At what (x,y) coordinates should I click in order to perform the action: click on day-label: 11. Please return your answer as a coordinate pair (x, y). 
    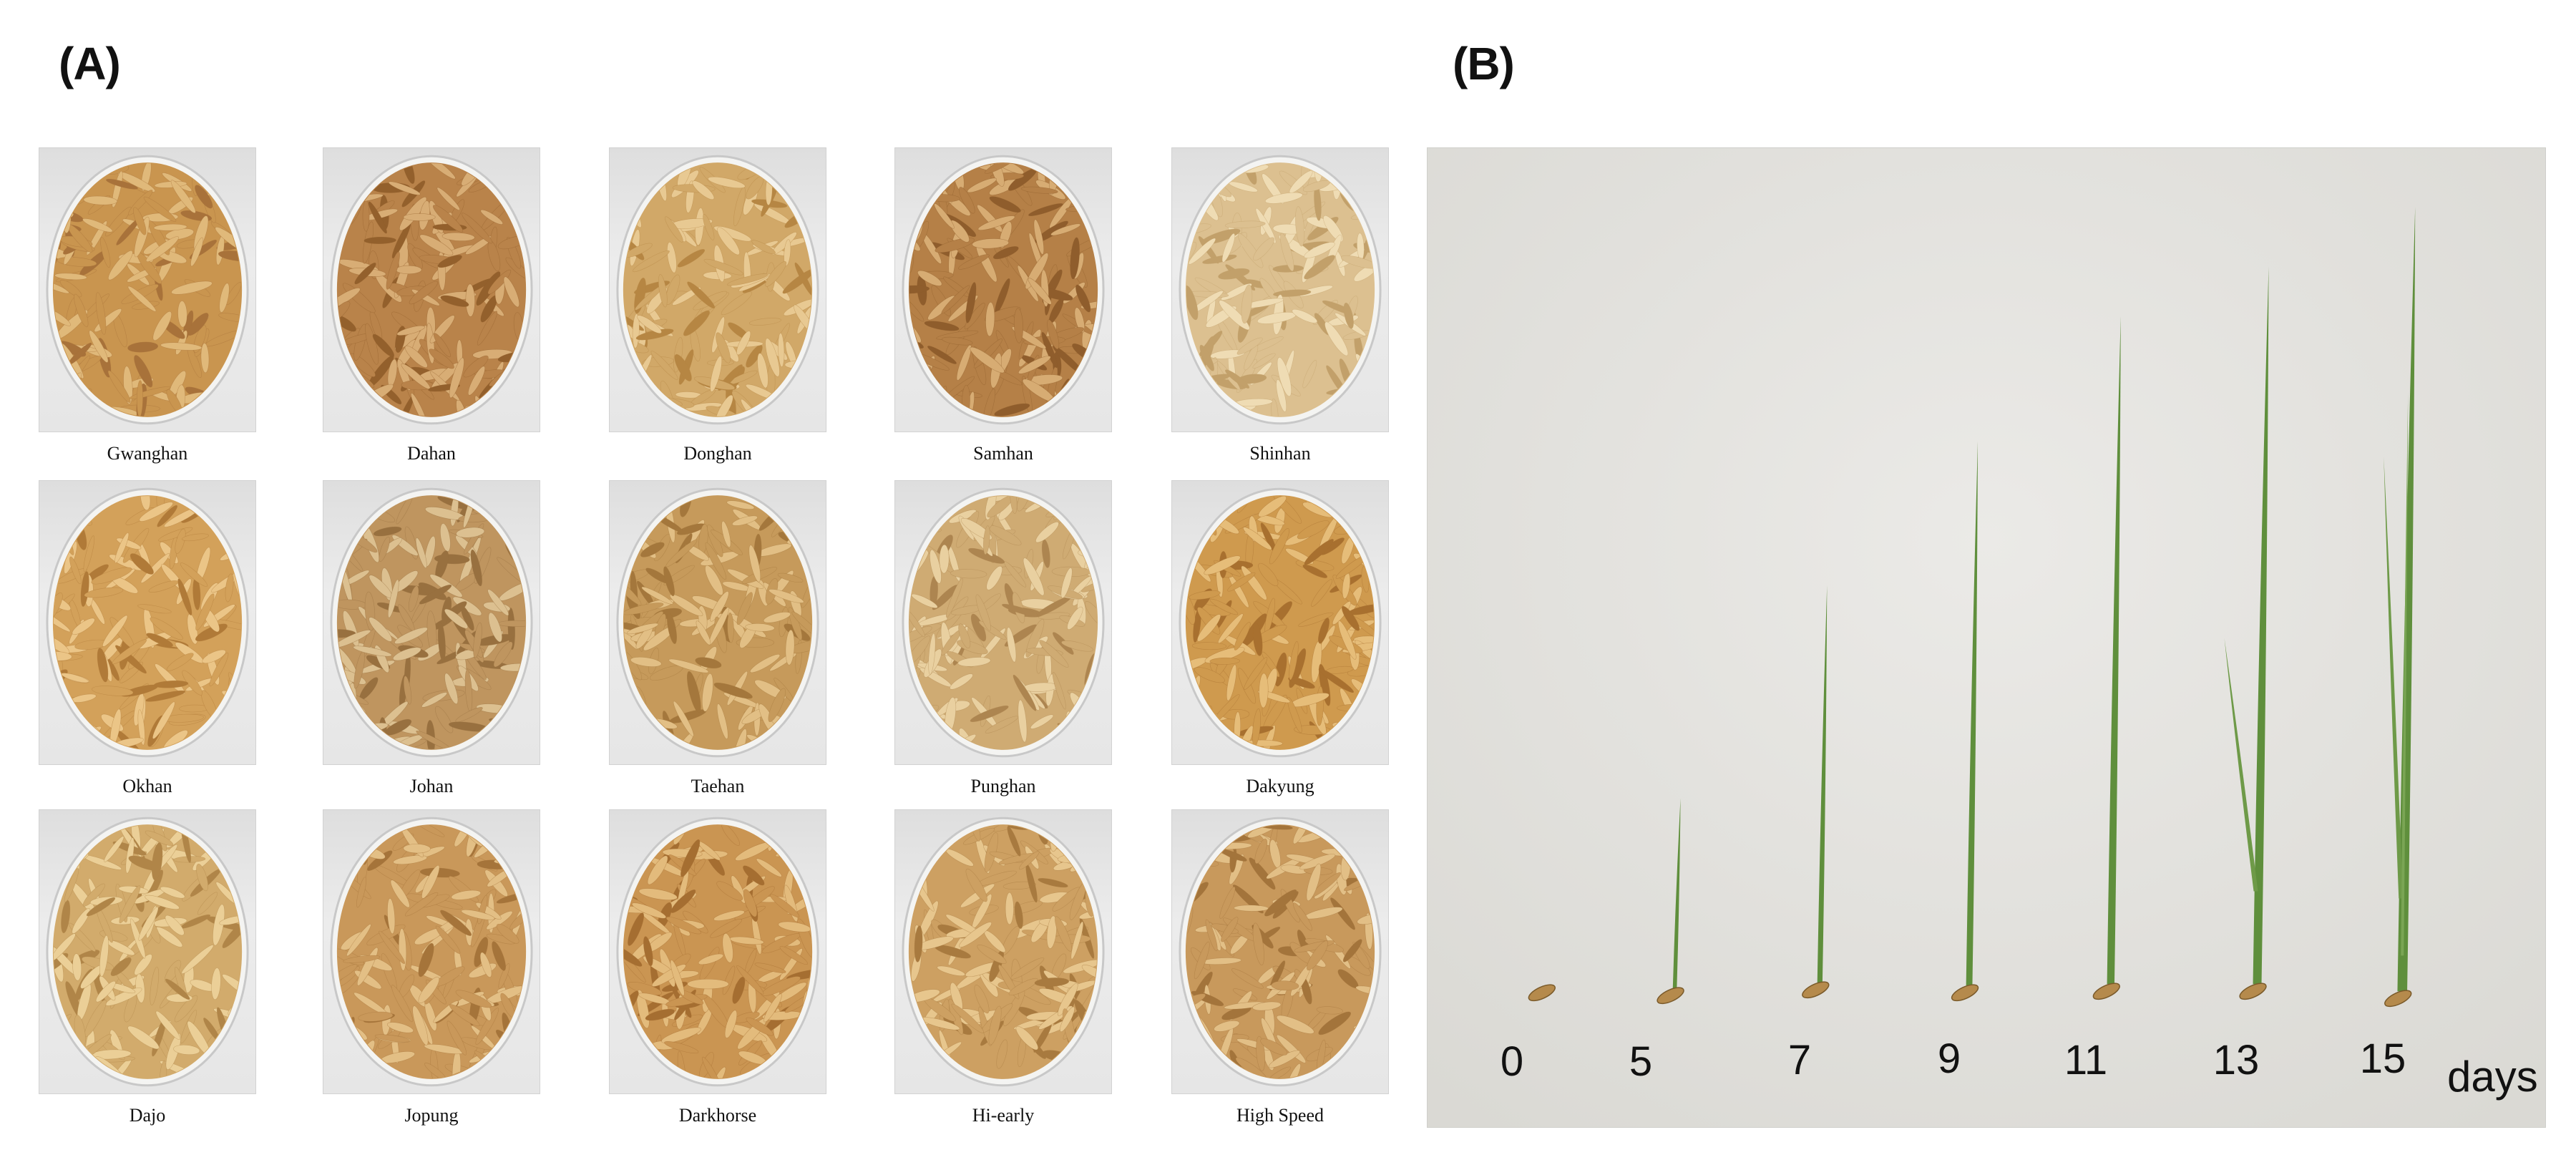
    Looking at the image, I should click on (2086, 1060).